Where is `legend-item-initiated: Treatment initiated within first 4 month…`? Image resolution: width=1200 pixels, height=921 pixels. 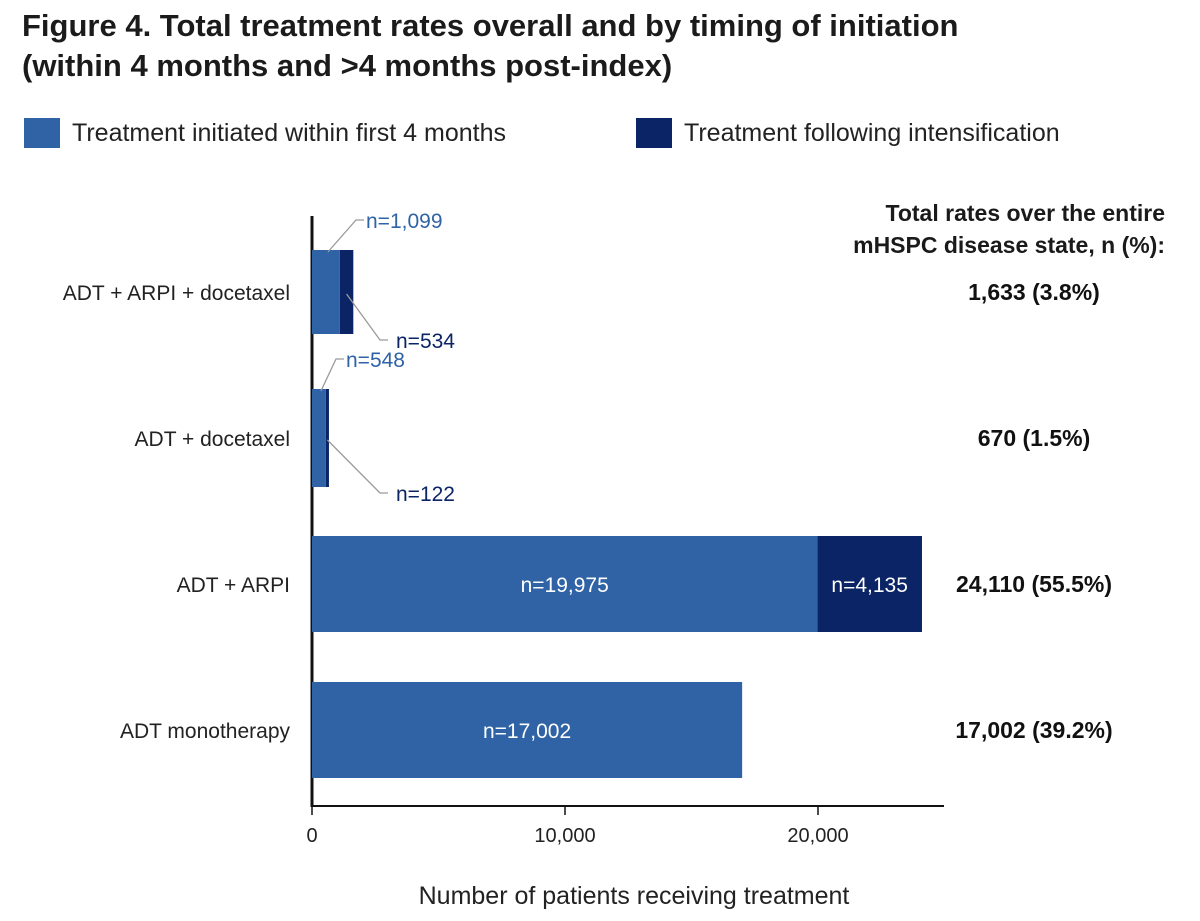
legend-item-initiated: Treatment initiated within first 4 month… is located at coordinates (265, 133).